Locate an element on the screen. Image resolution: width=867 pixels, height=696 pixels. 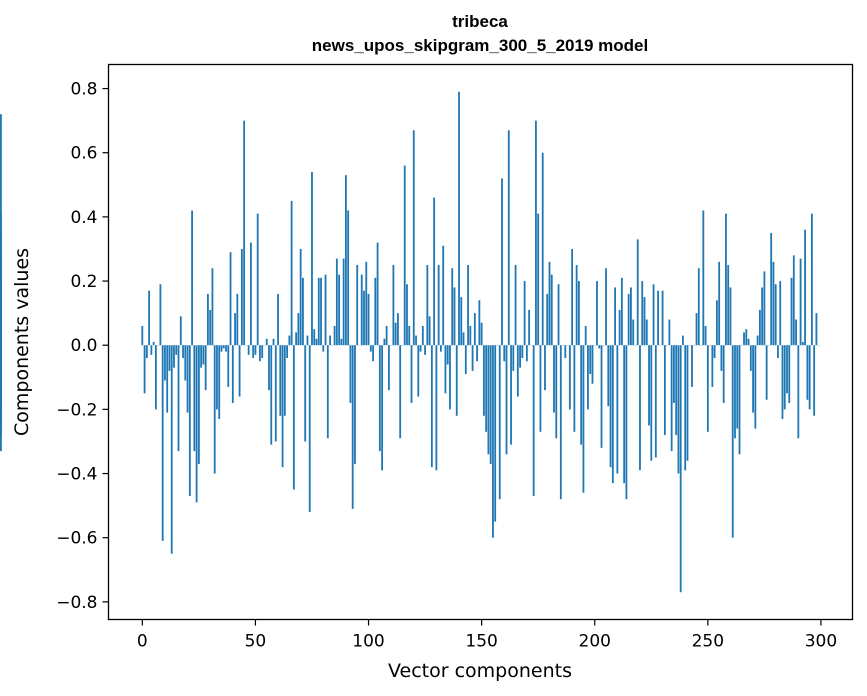
x-axis-label: Vector components is located at coordinates (480, 671).